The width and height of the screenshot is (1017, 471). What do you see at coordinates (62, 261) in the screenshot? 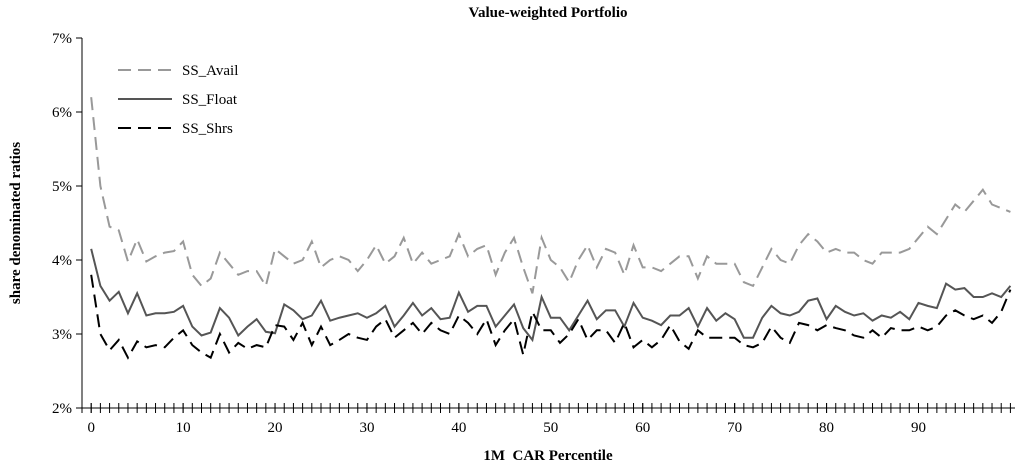
I see `y-tick-label: 4%` at bounding box center [62, 261].